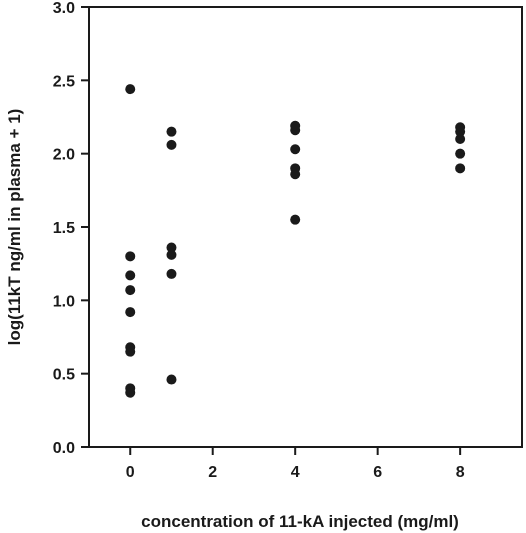 The height and width of the screenshot is (533, 526). What do you see at coordinates (460, 472) in the screenshot?
I see `x-tick-label: 8` at bounding box center [460, 472].